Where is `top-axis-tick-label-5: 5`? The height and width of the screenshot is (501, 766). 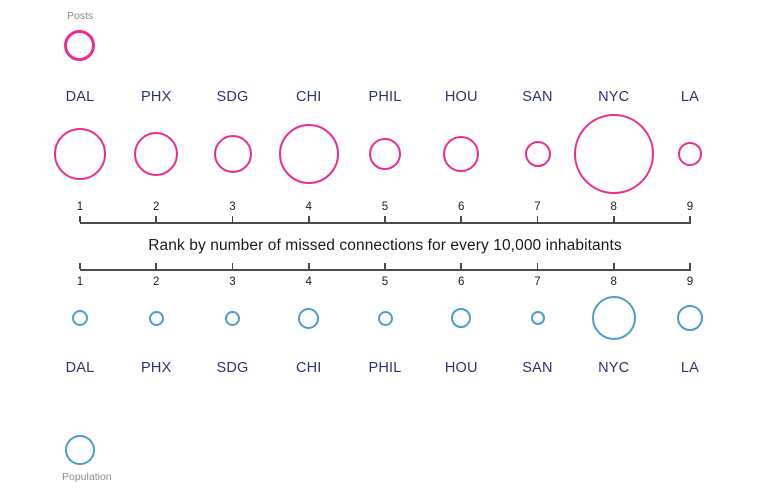
top-axis-tick-label-5: 5 is located at coordinates (385, 207).